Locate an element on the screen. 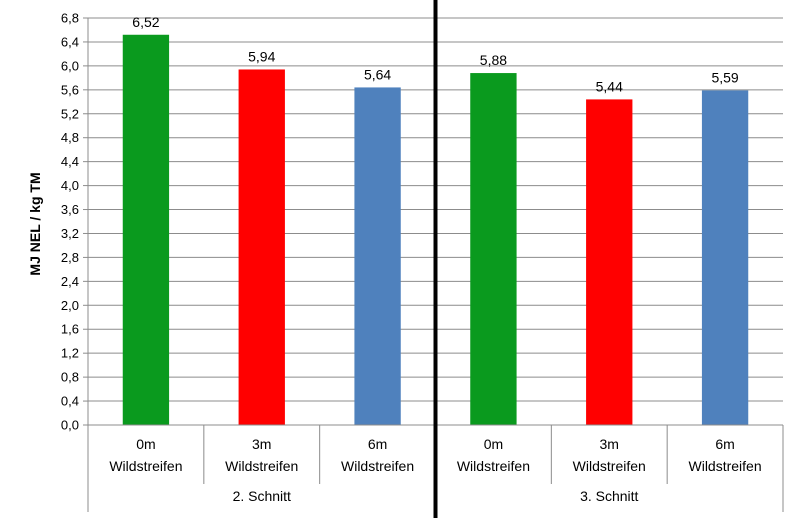  y-tick-label: 3,6 is located at coordinates (70, 209).